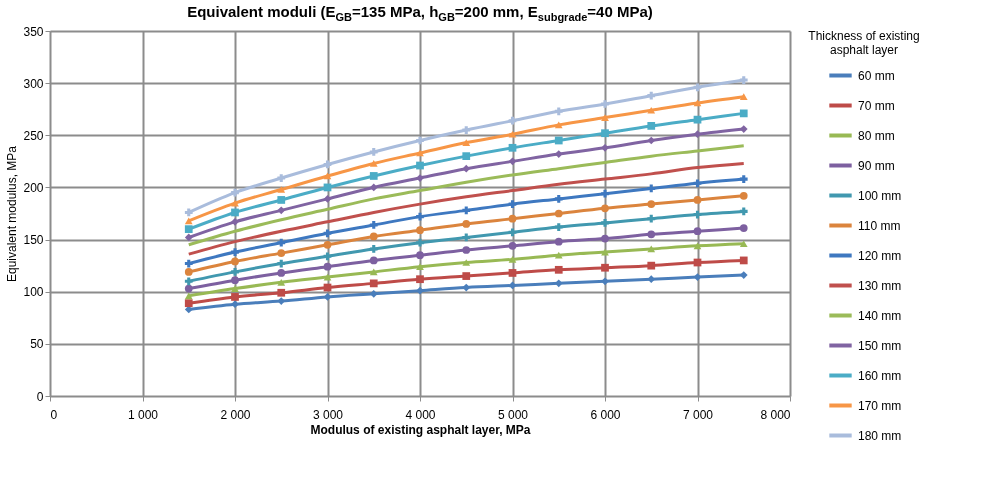 The image size is (1008, 482). Describe the element at coordinates (605, 414) in the screenshot. I see `x-tick-label: 6 000` at that location.